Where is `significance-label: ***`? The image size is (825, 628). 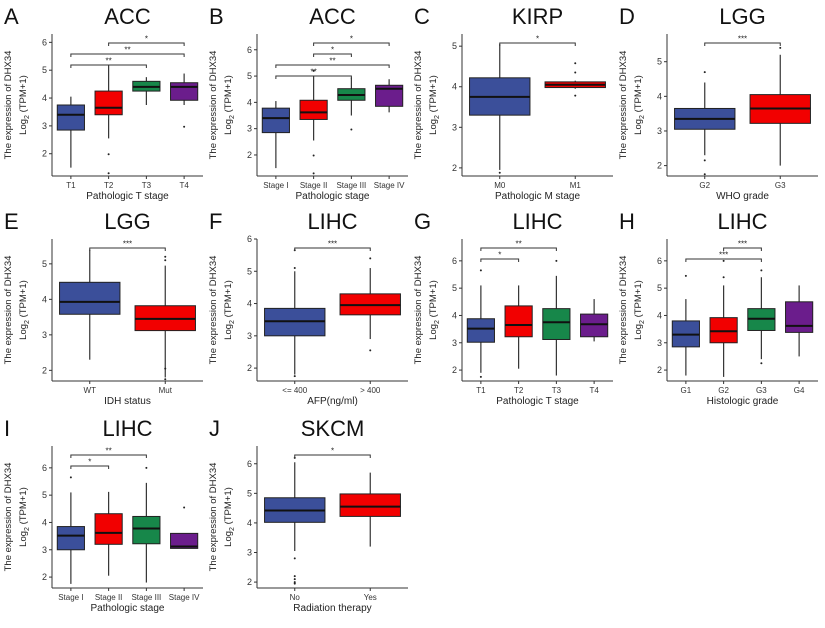 significance-label: *** is located at coordinates (742, 244).